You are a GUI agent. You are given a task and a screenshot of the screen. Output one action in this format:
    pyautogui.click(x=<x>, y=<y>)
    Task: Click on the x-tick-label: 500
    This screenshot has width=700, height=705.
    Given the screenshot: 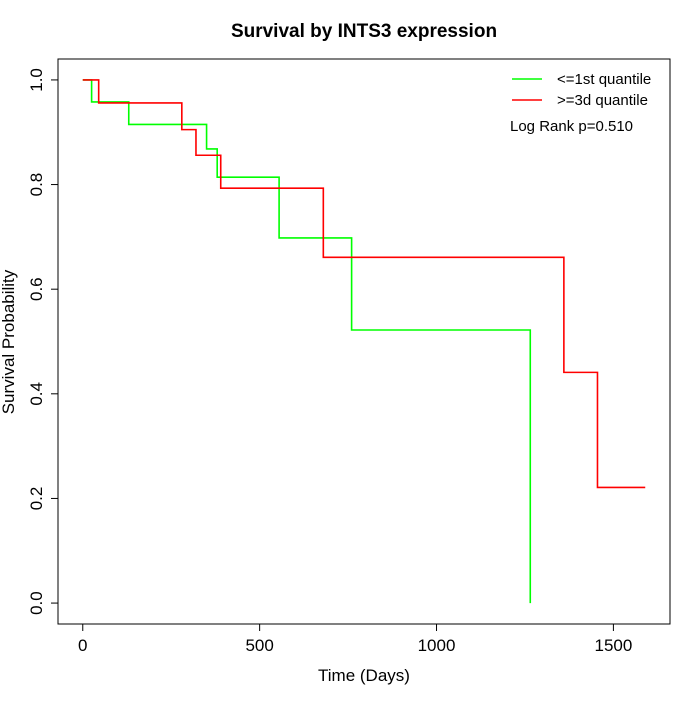 What is the action you would take?
    pyautogui.click(x=259, y=645)
    